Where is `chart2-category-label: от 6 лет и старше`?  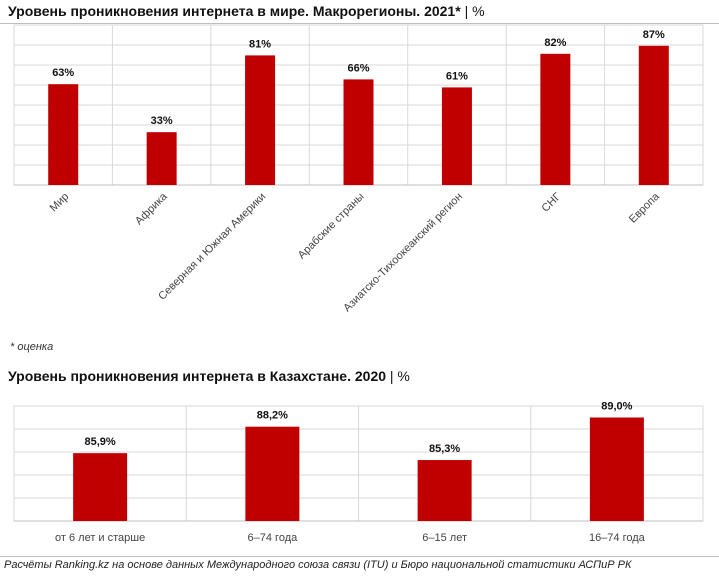 chart2-category-label: от 6 лет и старше is located at coordinates (100, 538).